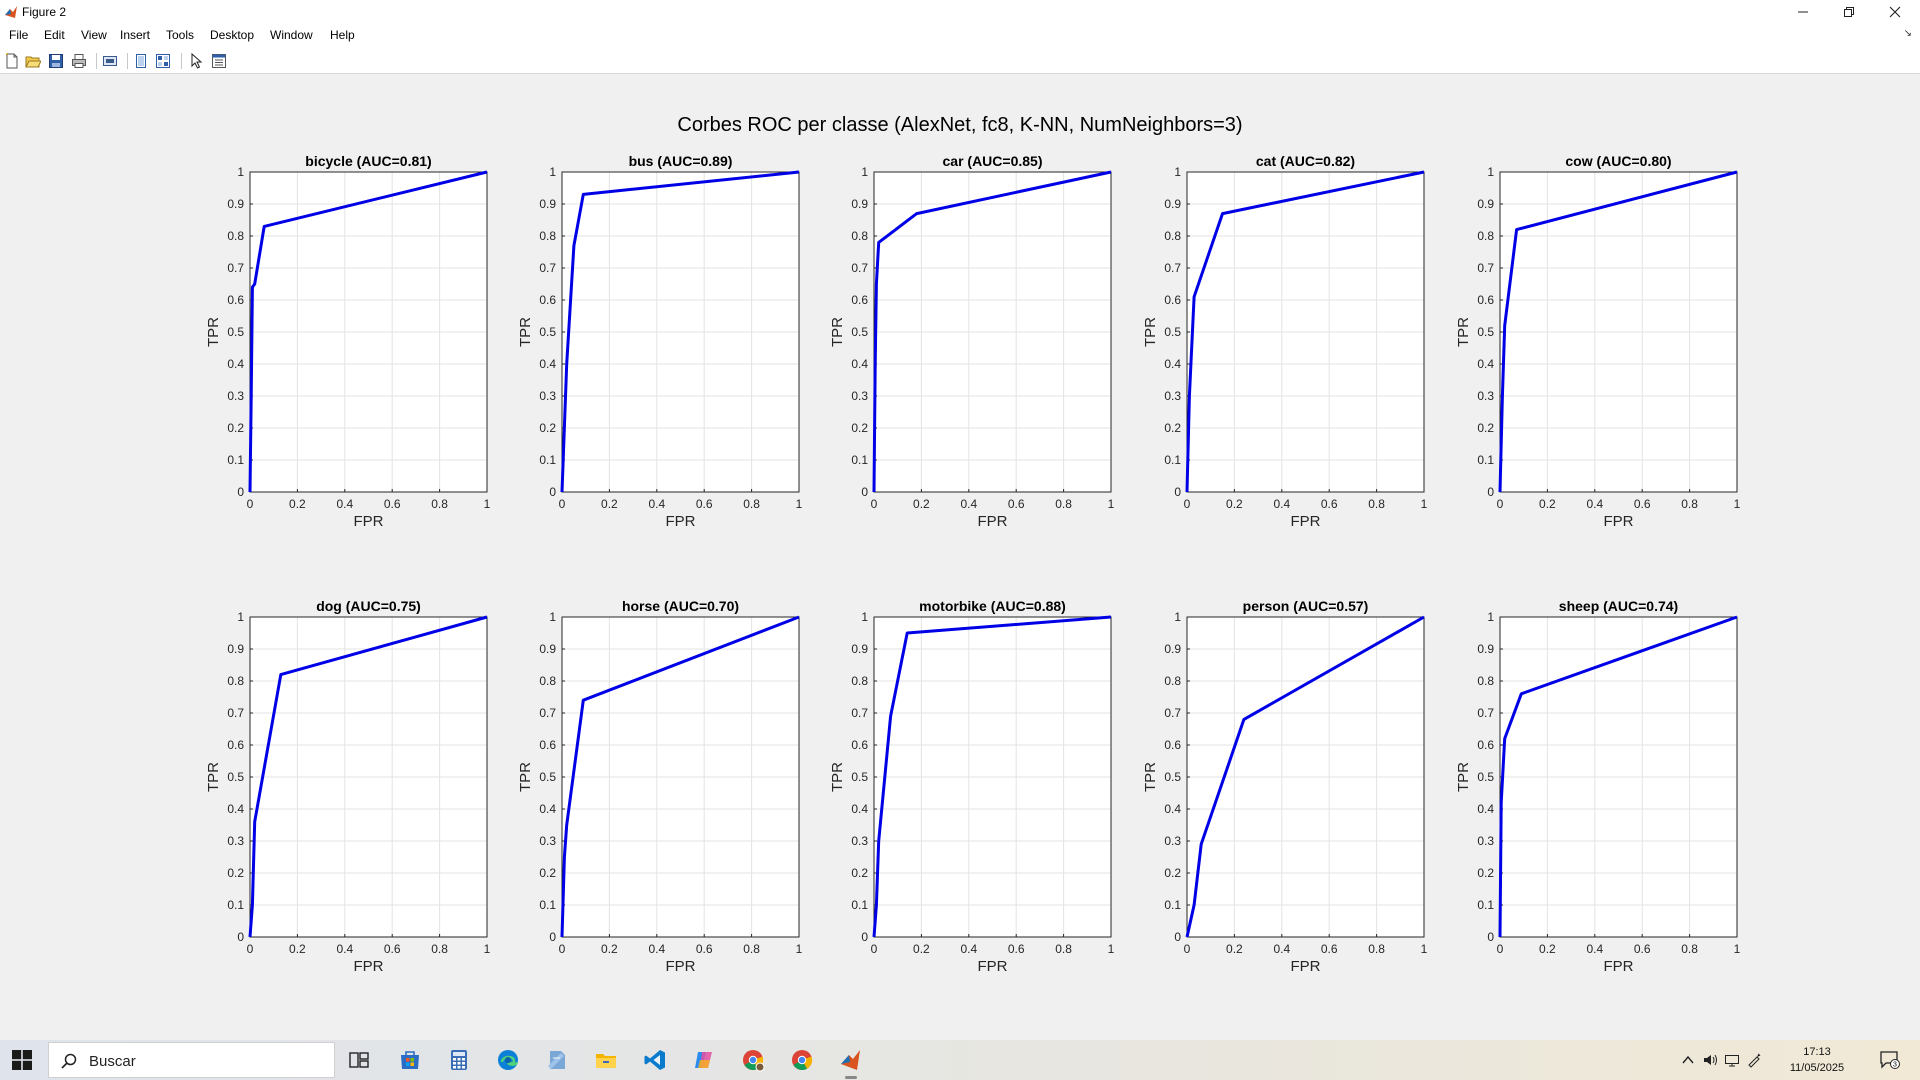  Describe the element at coordinates (110, 61) in the screenshot. I see `print-preview-icon` at that location.